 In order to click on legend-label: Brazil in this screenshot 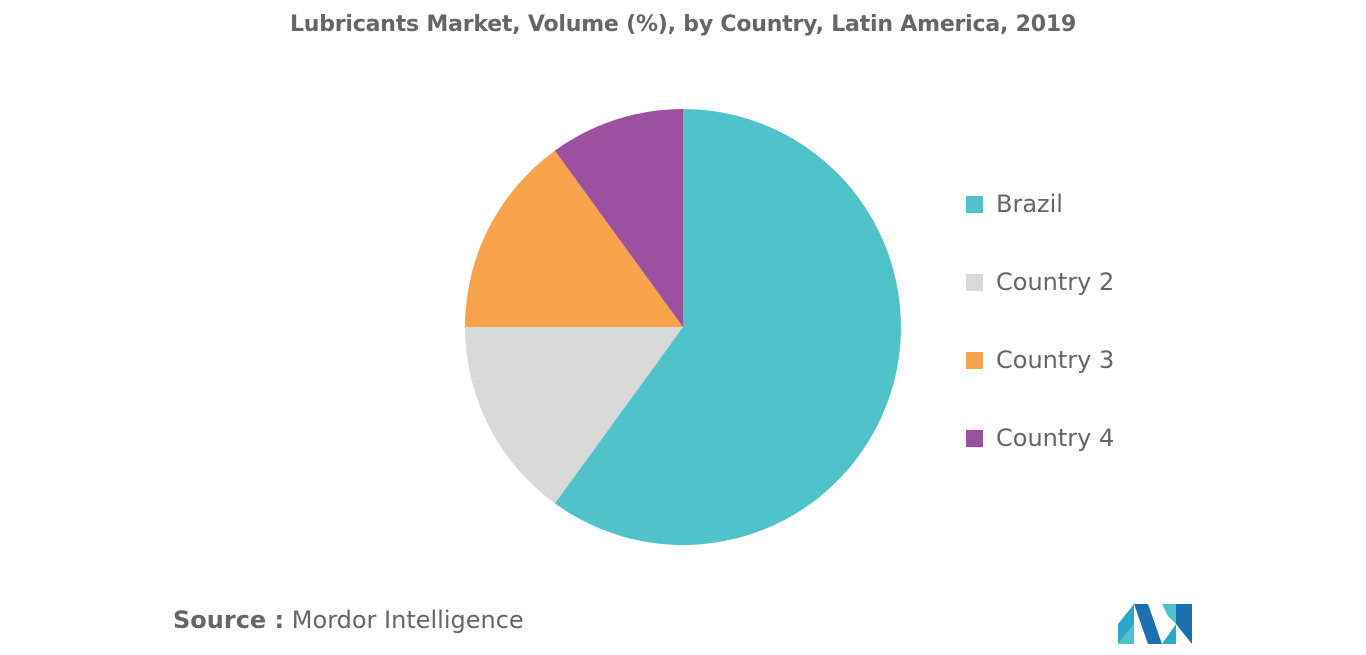, I will do `click(1029, 204)`.